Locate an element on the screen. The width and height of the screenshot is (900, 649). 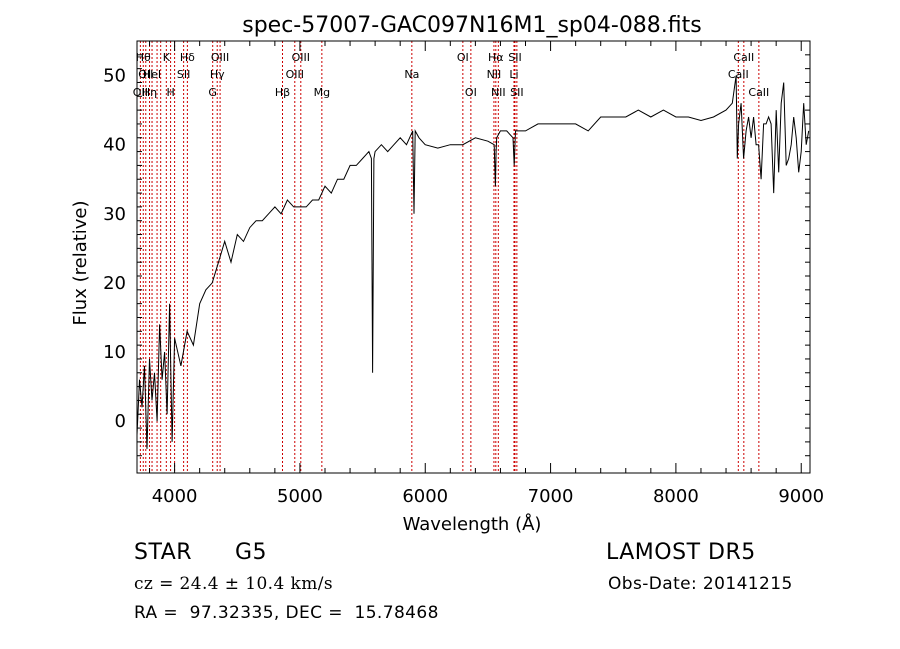
y-tick-label: 30 is located at coordinates (114, 214).